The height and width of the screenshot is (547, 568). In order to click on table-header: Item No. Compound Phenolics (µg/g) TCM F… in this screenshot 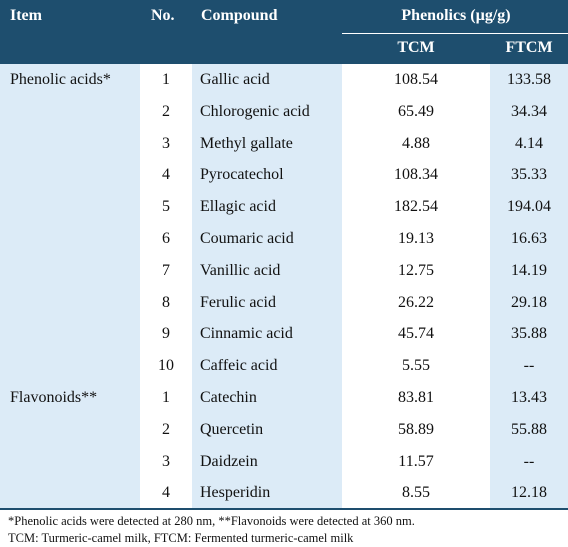, I will do `click(284, 32)`.